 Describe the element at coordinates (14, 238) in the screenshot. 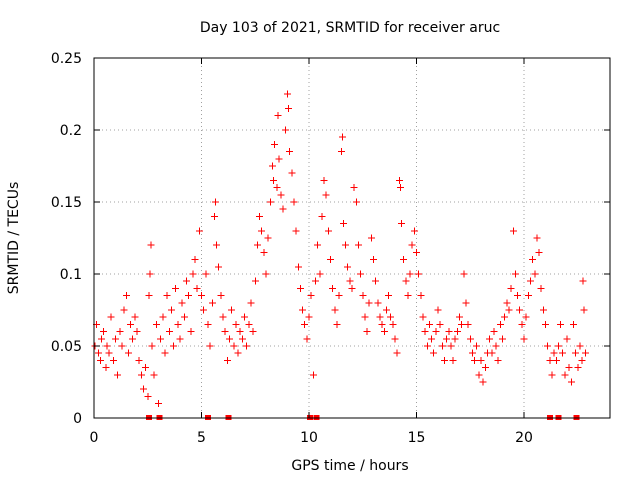

I see `y-axis-label: SRMTID / TECUs` at that location.